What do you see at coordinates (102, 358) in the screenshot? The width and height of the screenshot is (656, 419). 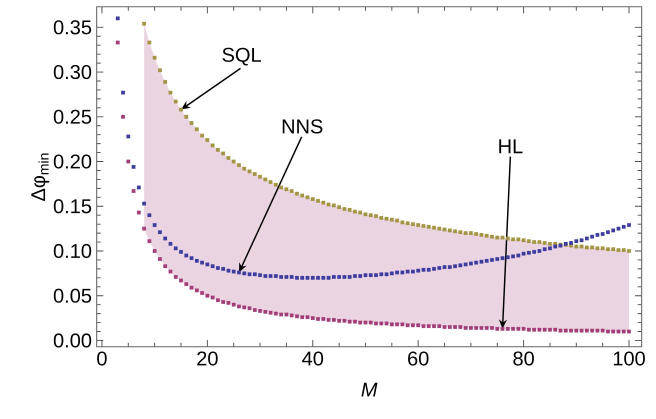 I see `x-tick-label: 0` at bounding box center [102, 358].